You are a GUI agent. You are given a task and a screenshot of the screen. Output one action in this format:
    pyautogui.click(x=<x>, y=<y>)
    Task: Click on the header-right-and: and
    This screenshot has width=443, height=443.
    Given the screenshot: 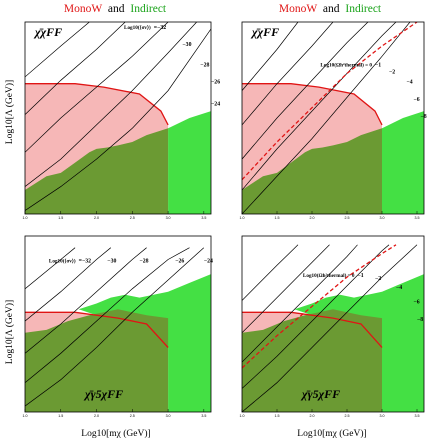 What is the action you would take?
    pyautogui.click(x=331, y=9)
    